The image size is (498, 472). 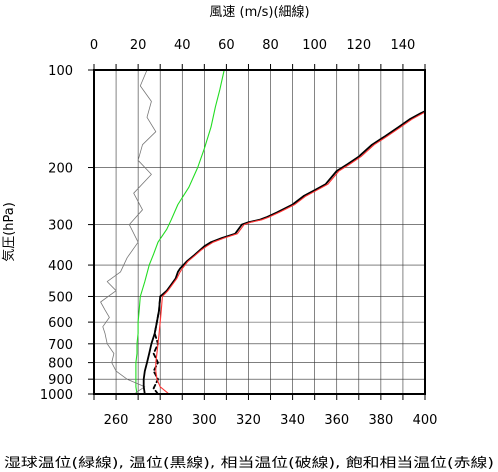 I want to click on wind-tick-label: 40, so click(x=182, y=45).